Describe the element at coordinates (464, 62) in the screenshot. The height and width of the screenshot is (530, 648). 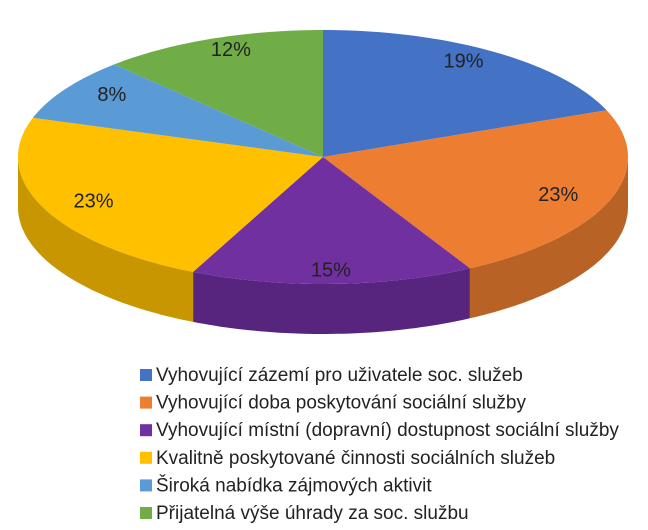
I see `value-label: 19%` at that location.